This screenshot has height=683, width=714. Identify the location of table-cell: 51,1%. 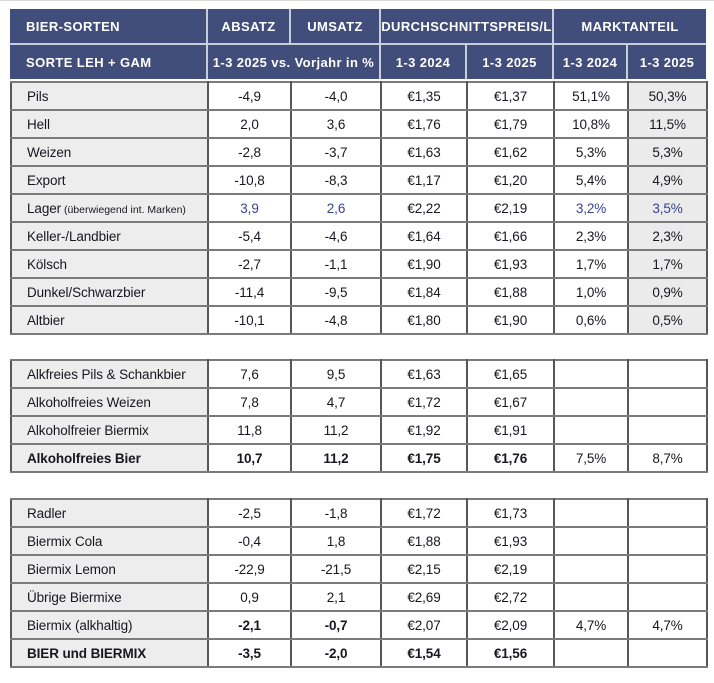
(591, 96).